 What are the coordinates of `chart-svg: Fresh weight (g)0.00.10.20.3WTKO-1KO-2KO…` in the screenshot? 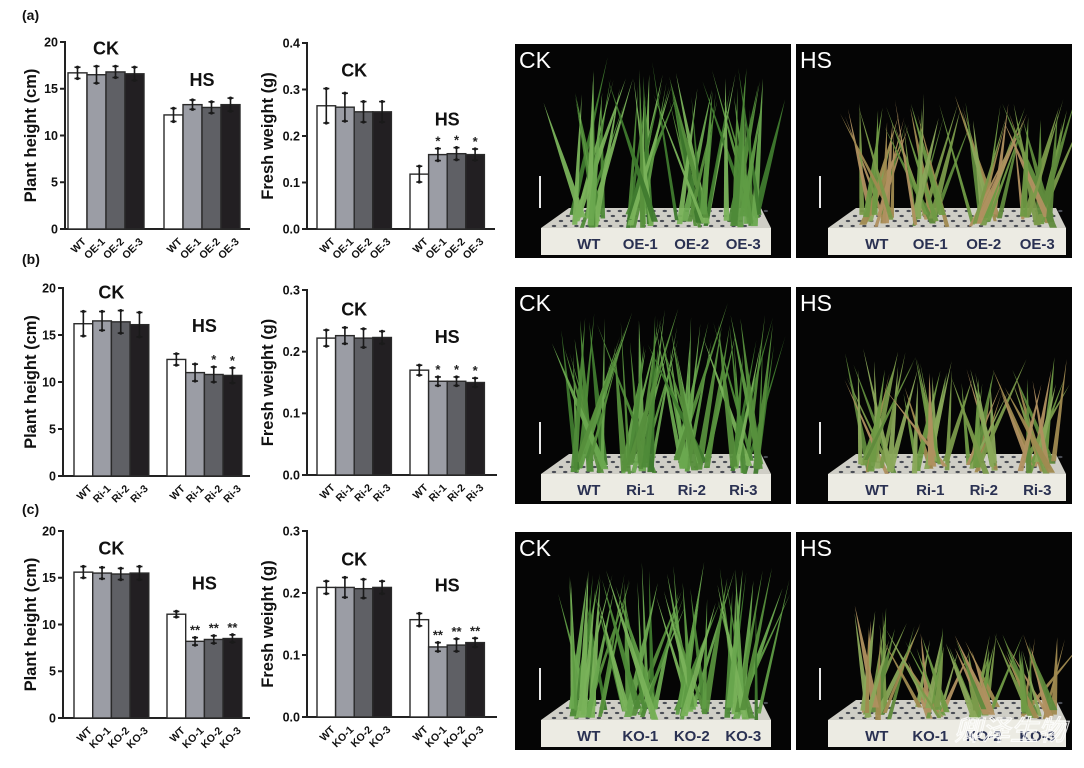 It's located at (378, 637).